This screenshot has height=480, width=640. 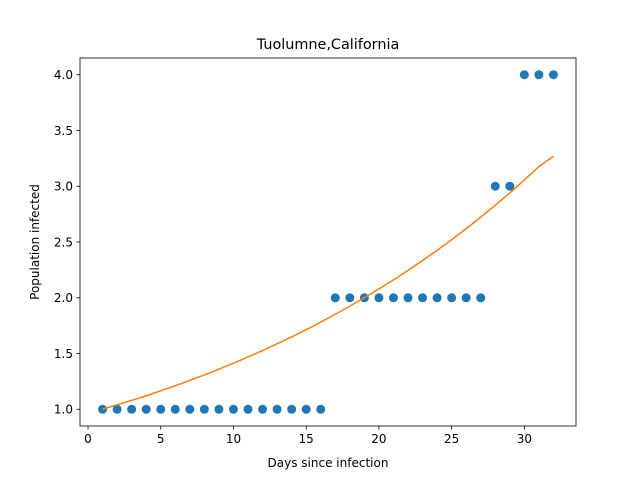 I want to click on y-tick-label: 1.0, so click(x=63, y=410).